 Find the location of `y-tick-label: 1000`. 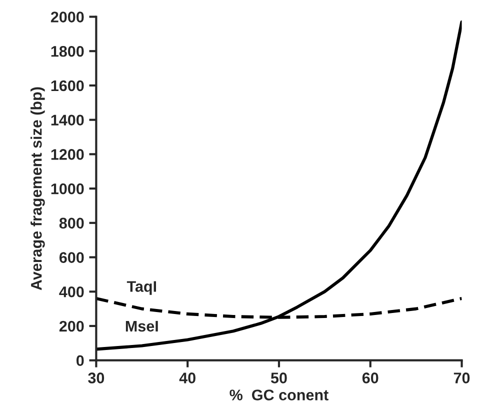

y-tick-label: 1000 is located at coordinates (67, 188).